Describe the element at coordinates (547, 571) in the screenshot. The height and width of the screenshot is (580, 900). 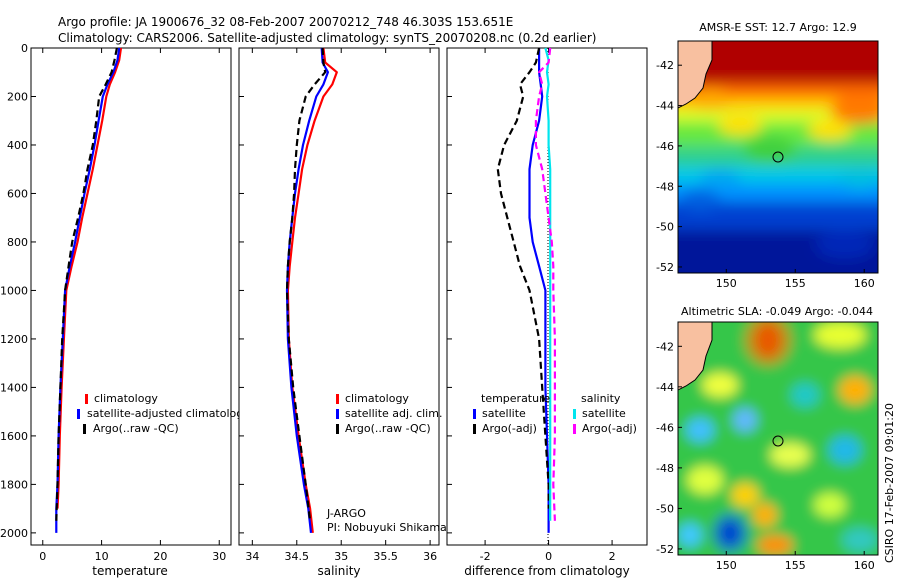
I see `difference-xlabel: difference from climatology` at that location.